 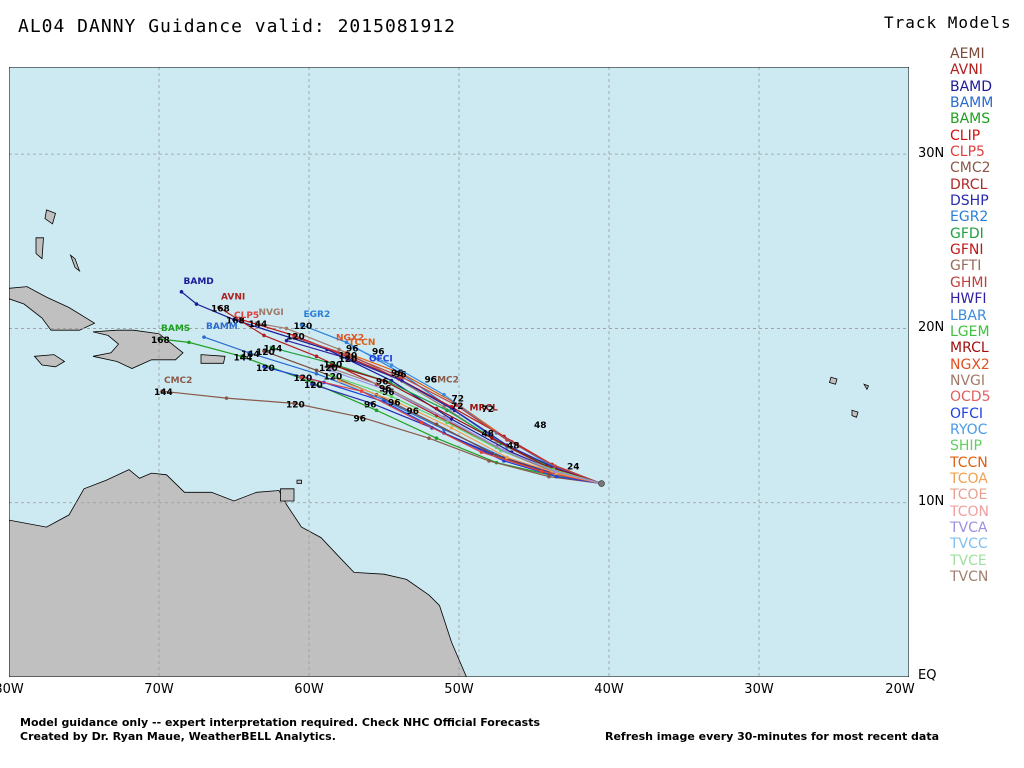 I want to click on track-label-bamd: BAMD, so click(x=199, y=282).